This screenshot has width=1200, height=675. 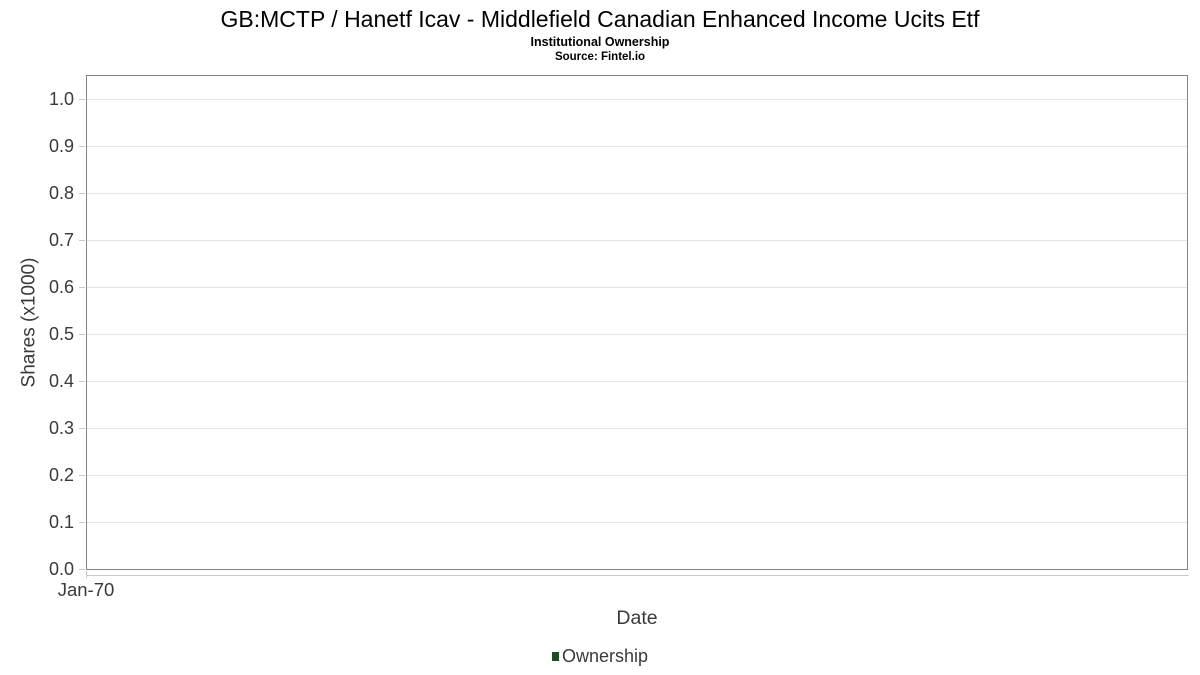 I want to click on y-tick-label: 0.4, so click(x=61, y=381).